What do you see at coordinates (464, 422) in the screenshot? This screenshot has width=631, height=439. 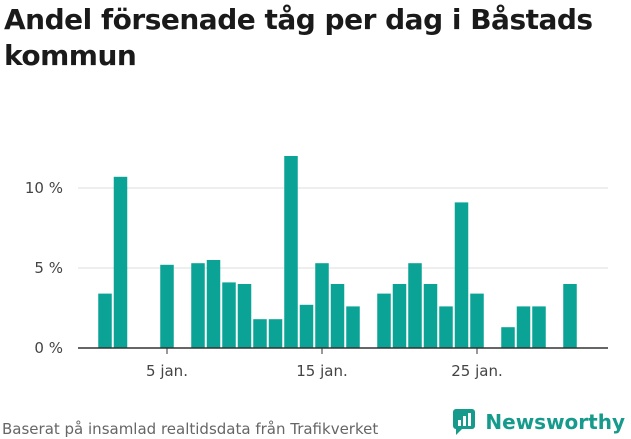 I see `newsworthy-logo-icon` at bounding box center [464, 422].